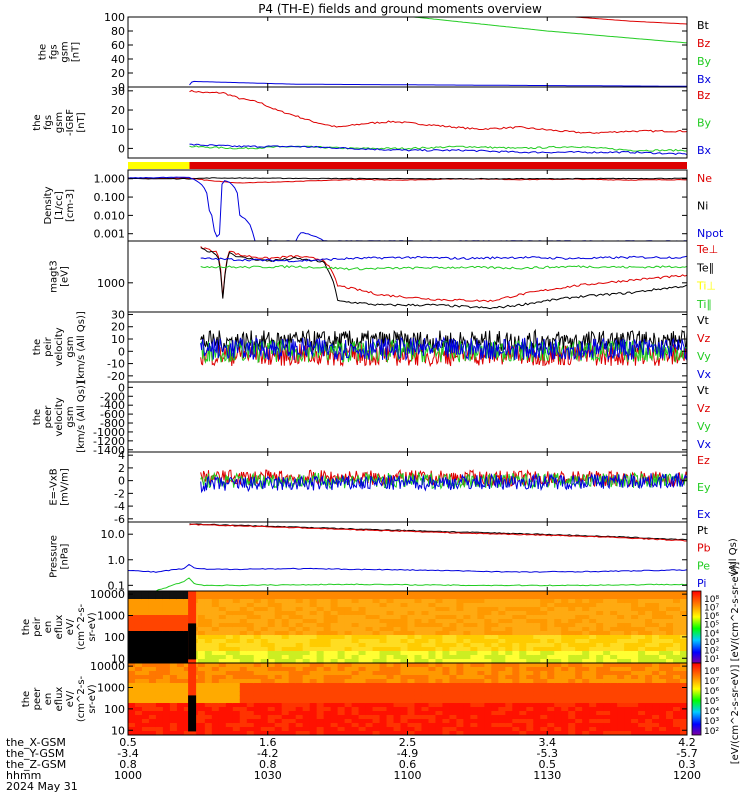 The image size is (750, 800). What do you see at coordinates (704, 514) in the screenshot?
I see `legend-Ex: Ex` at bounding box center [704, 514].